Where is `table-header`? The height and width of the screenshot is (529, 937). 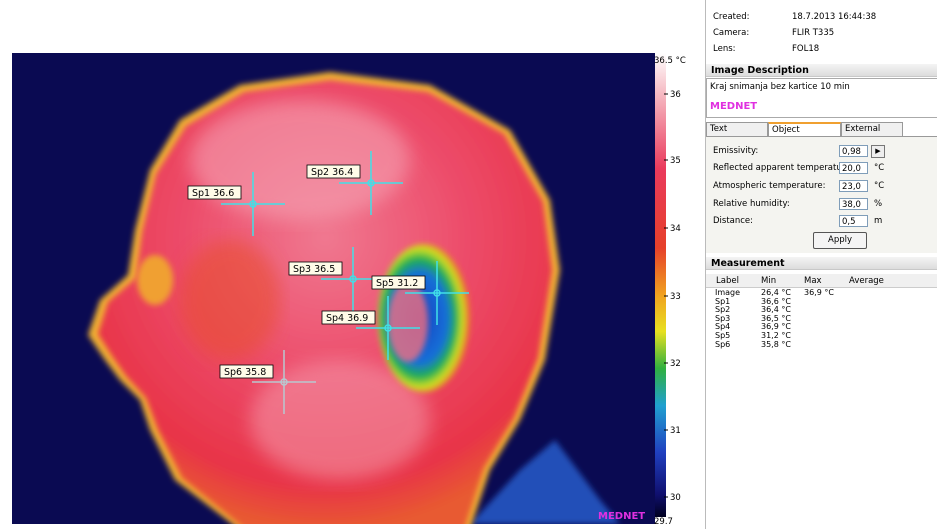 table-header is located at coordinates (821, 281).